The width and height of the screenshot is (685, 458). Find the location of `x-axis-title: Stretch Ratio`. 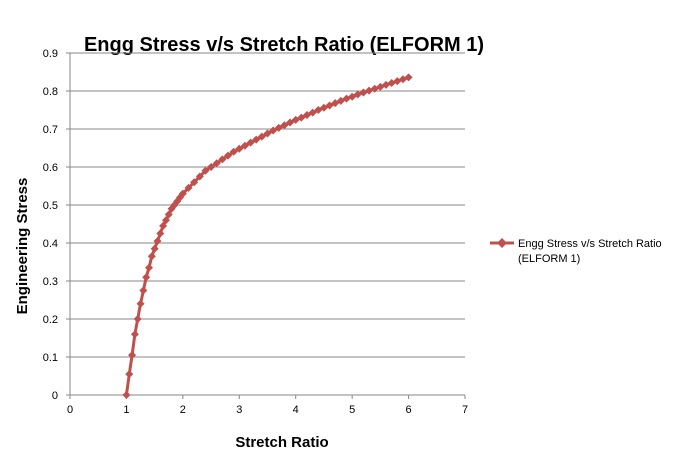

x-axis-title: Stretch Ratio is located at coordinates (281, 442).